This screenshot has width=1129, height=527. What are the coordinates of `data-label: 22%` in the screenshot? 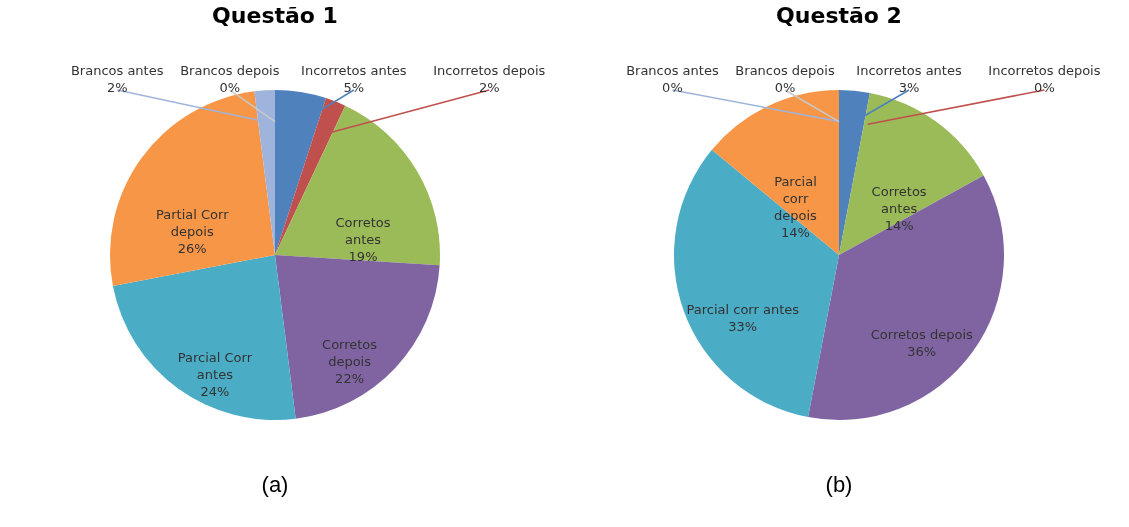 It's located at (350, 379).